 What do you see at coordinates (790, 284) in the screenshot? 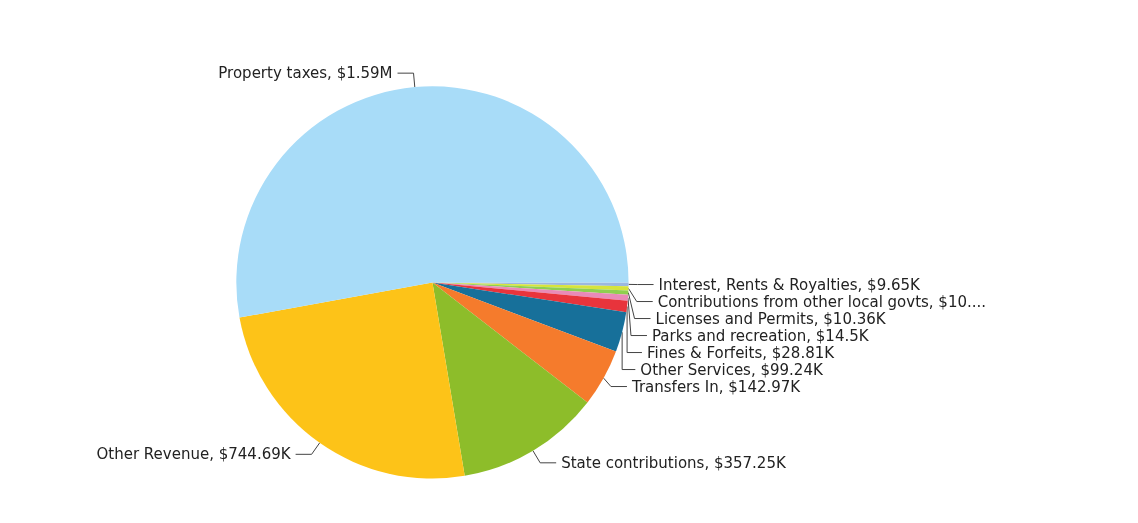
I see `slice-label: Interest, Rents & Royalties, $9.65K` at bounding box center [790, 284].